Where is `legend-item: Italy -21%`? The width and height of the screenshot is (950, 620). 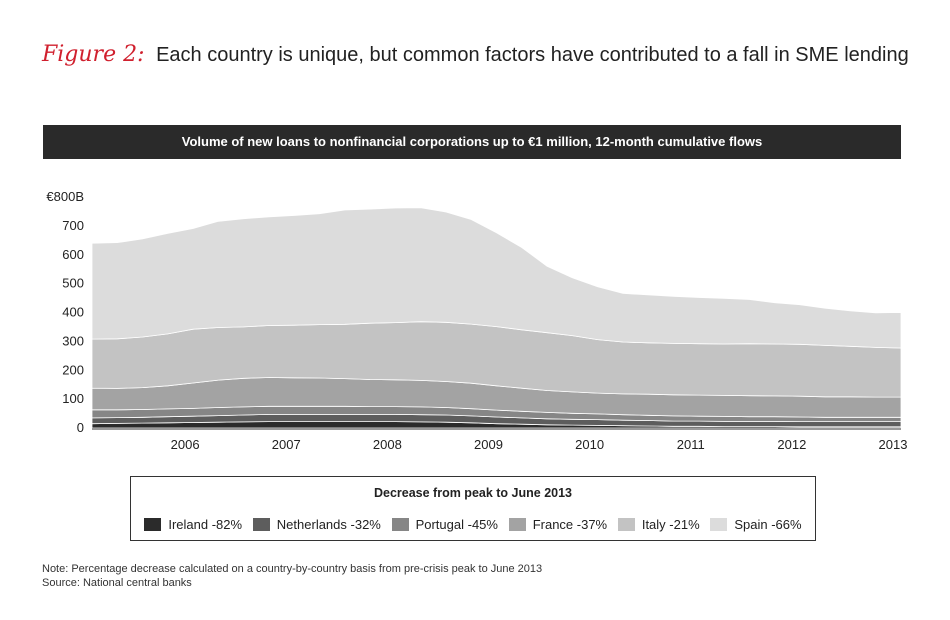
legend-item: Italy -21% is located at coordinates (658, 524).